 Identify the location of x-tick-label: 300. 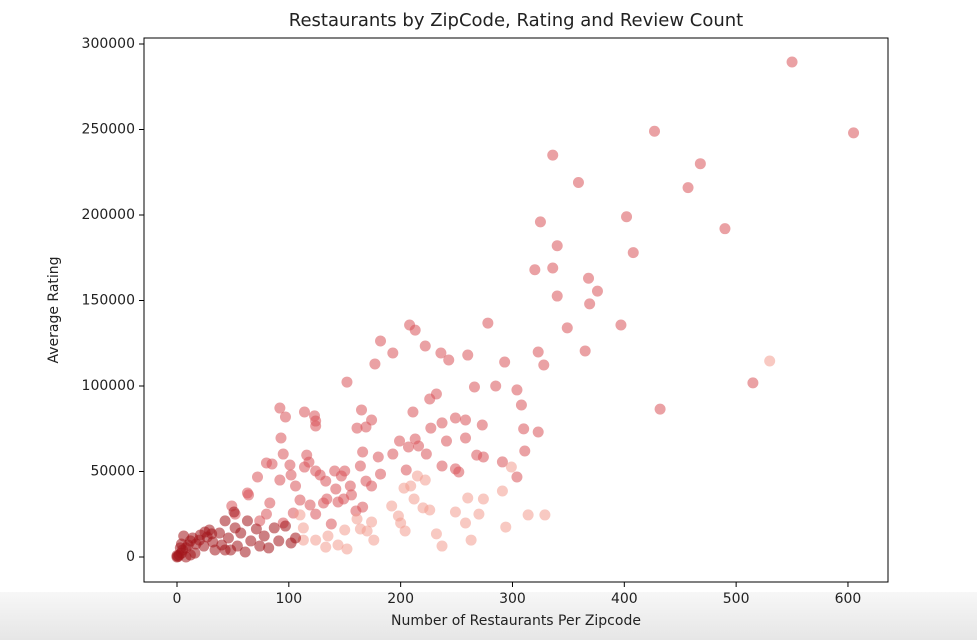
(512, 599).